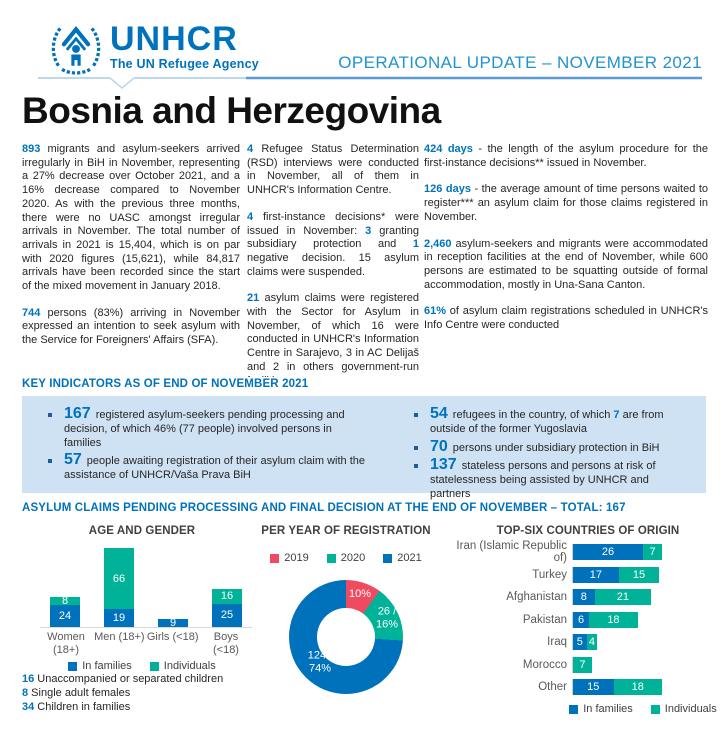 This screenshot has width=728, height=732. I want to click on country-bar: 15 18, so click(617, 687).